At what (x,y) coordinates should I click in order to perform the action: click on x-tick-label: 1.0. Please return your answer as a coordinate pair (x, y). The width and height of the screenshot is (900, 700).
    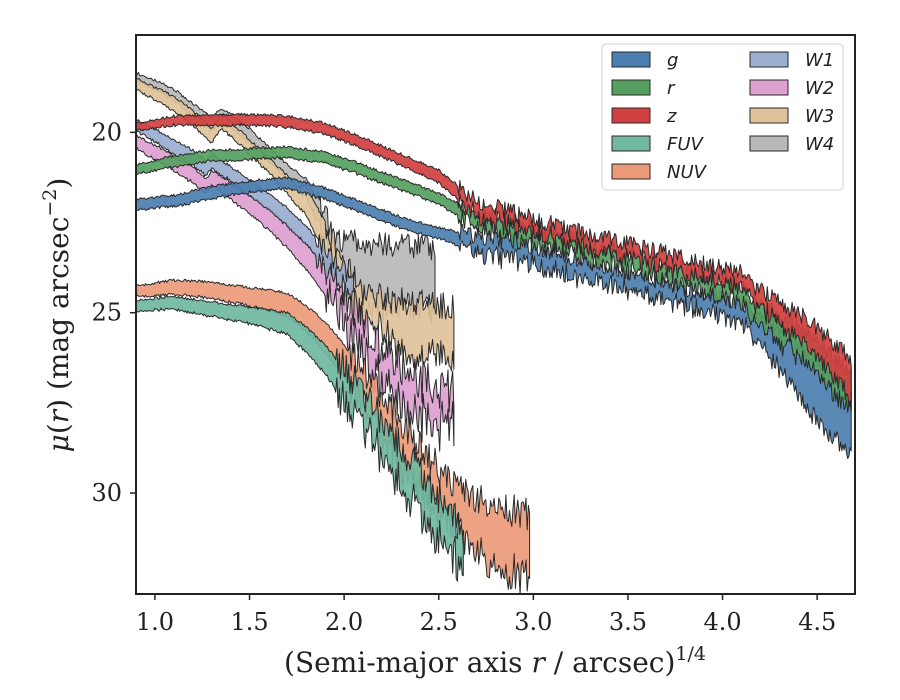
    Looking at the image, I should click on (155, 622).